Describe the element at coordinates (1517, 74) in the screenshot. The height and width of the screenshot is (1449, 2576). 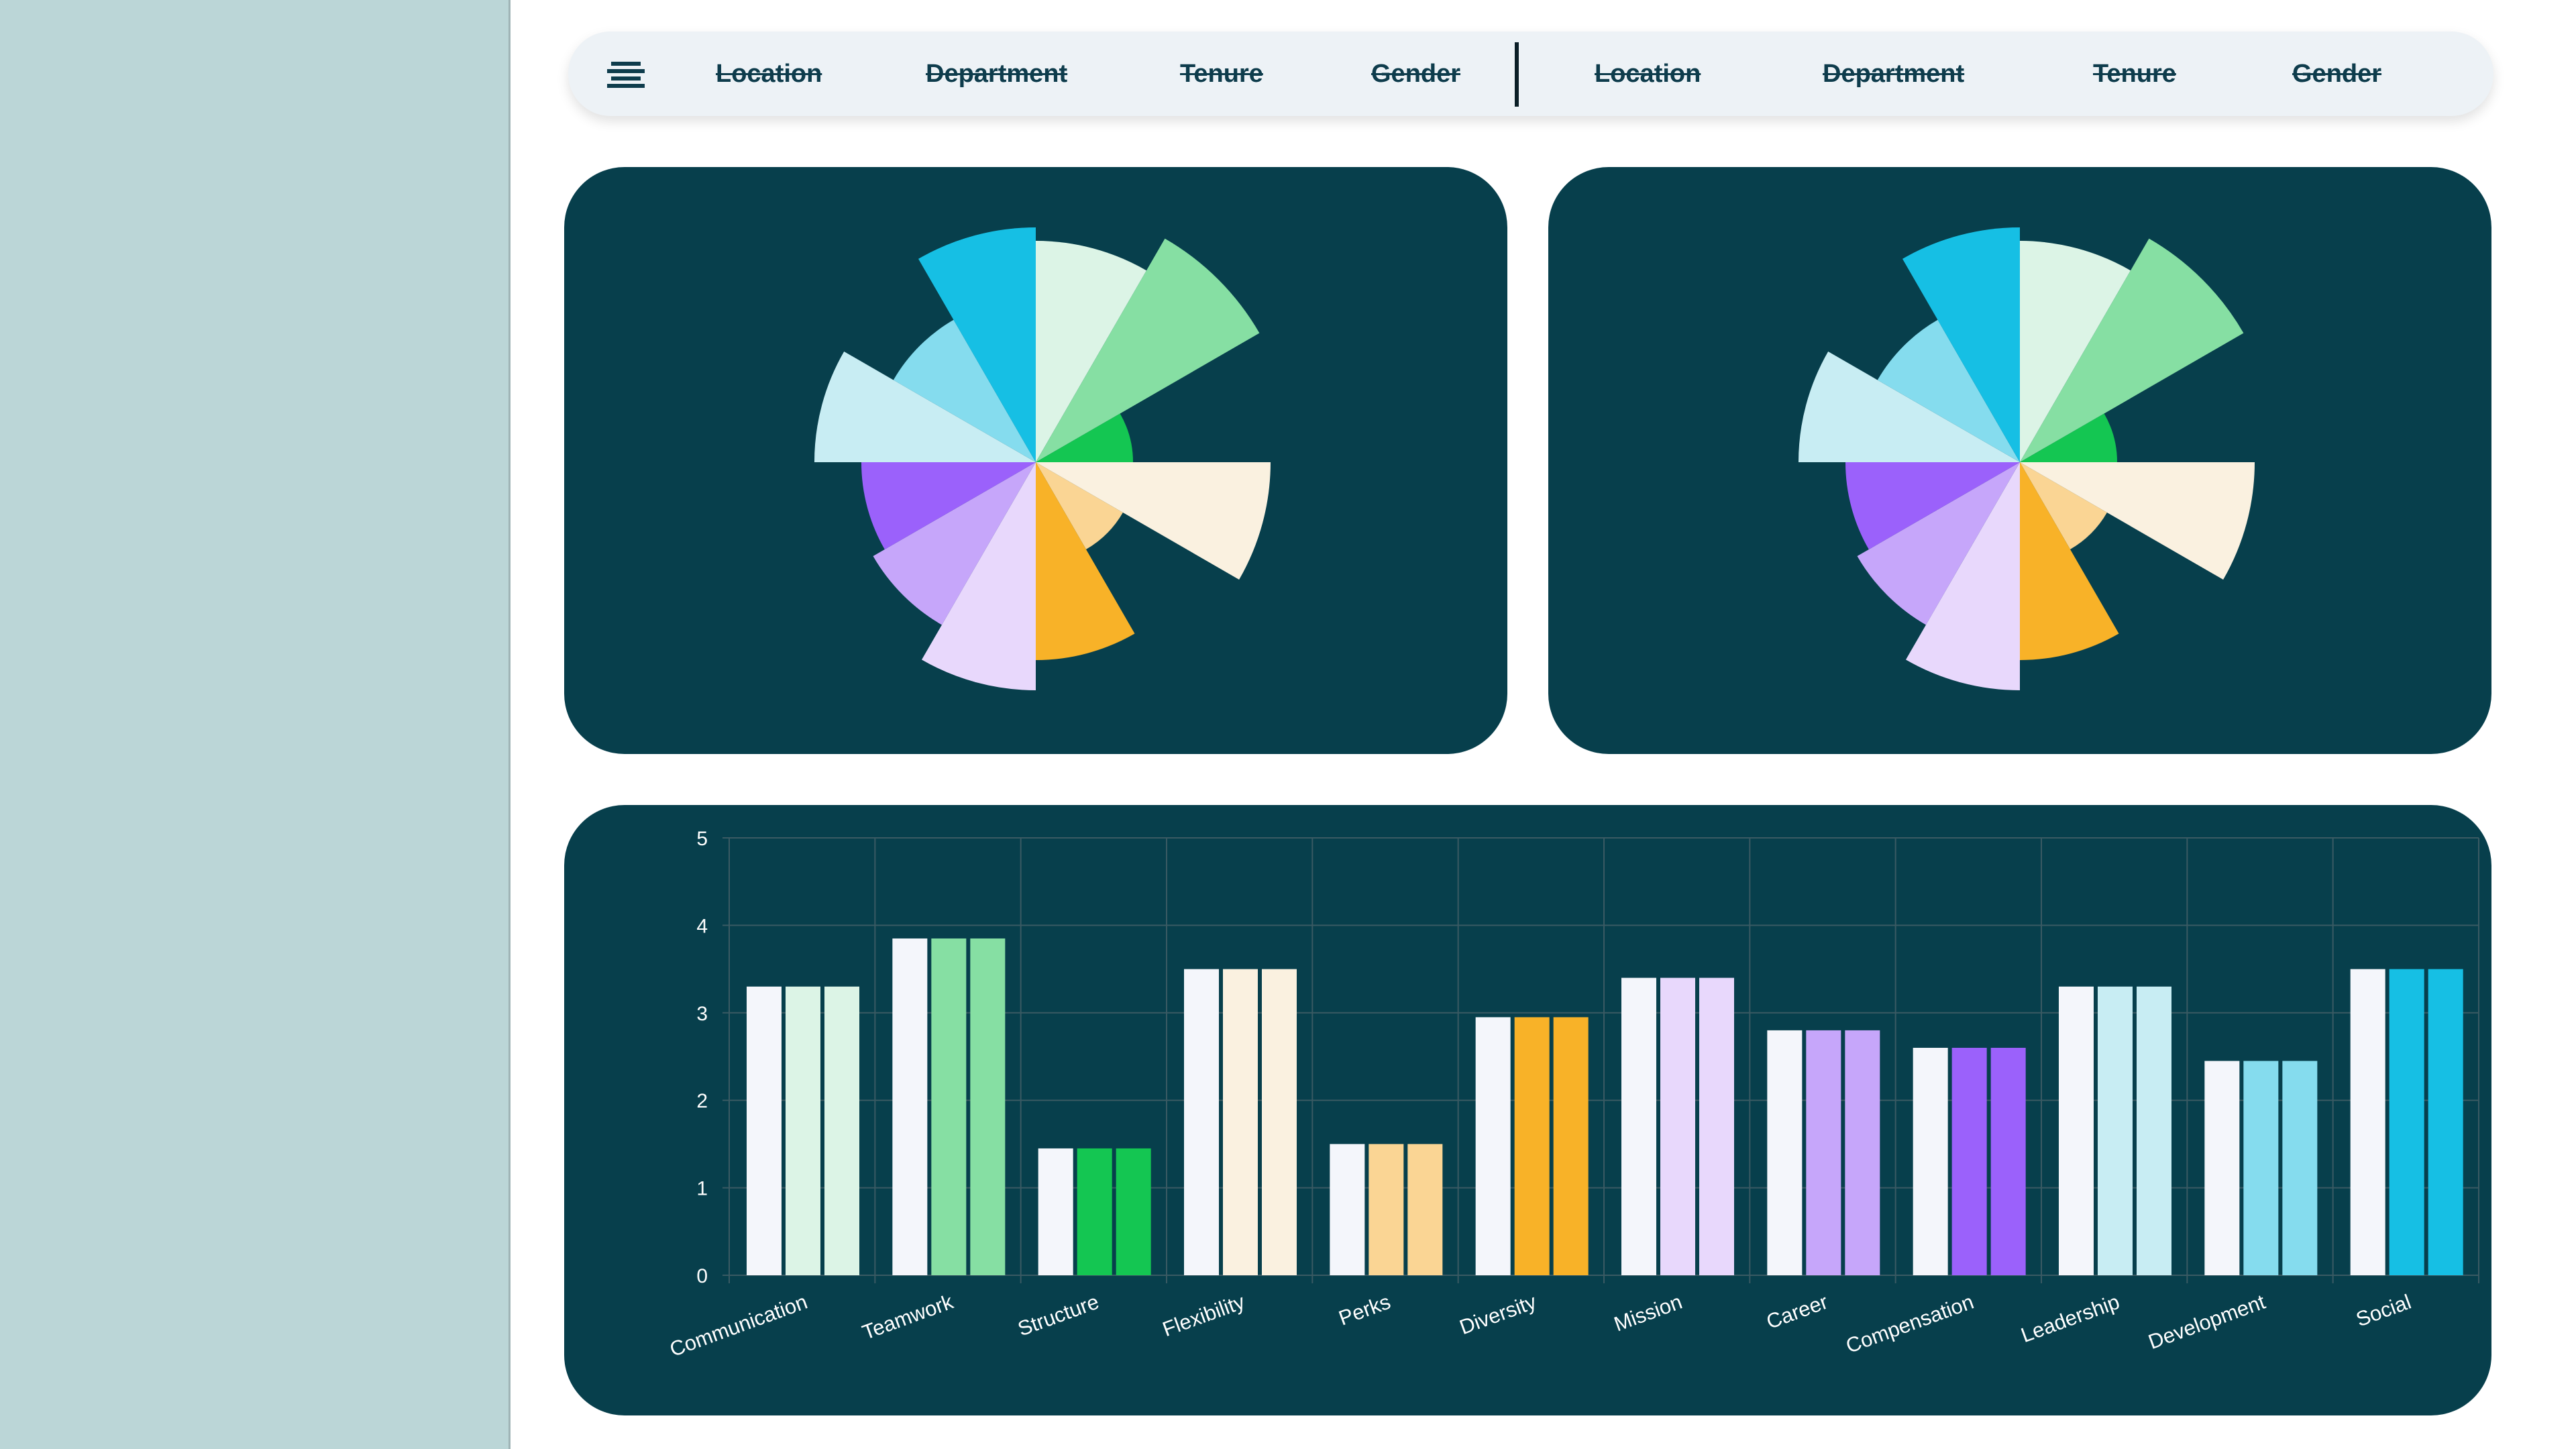
I see `filter-divider` at that location.